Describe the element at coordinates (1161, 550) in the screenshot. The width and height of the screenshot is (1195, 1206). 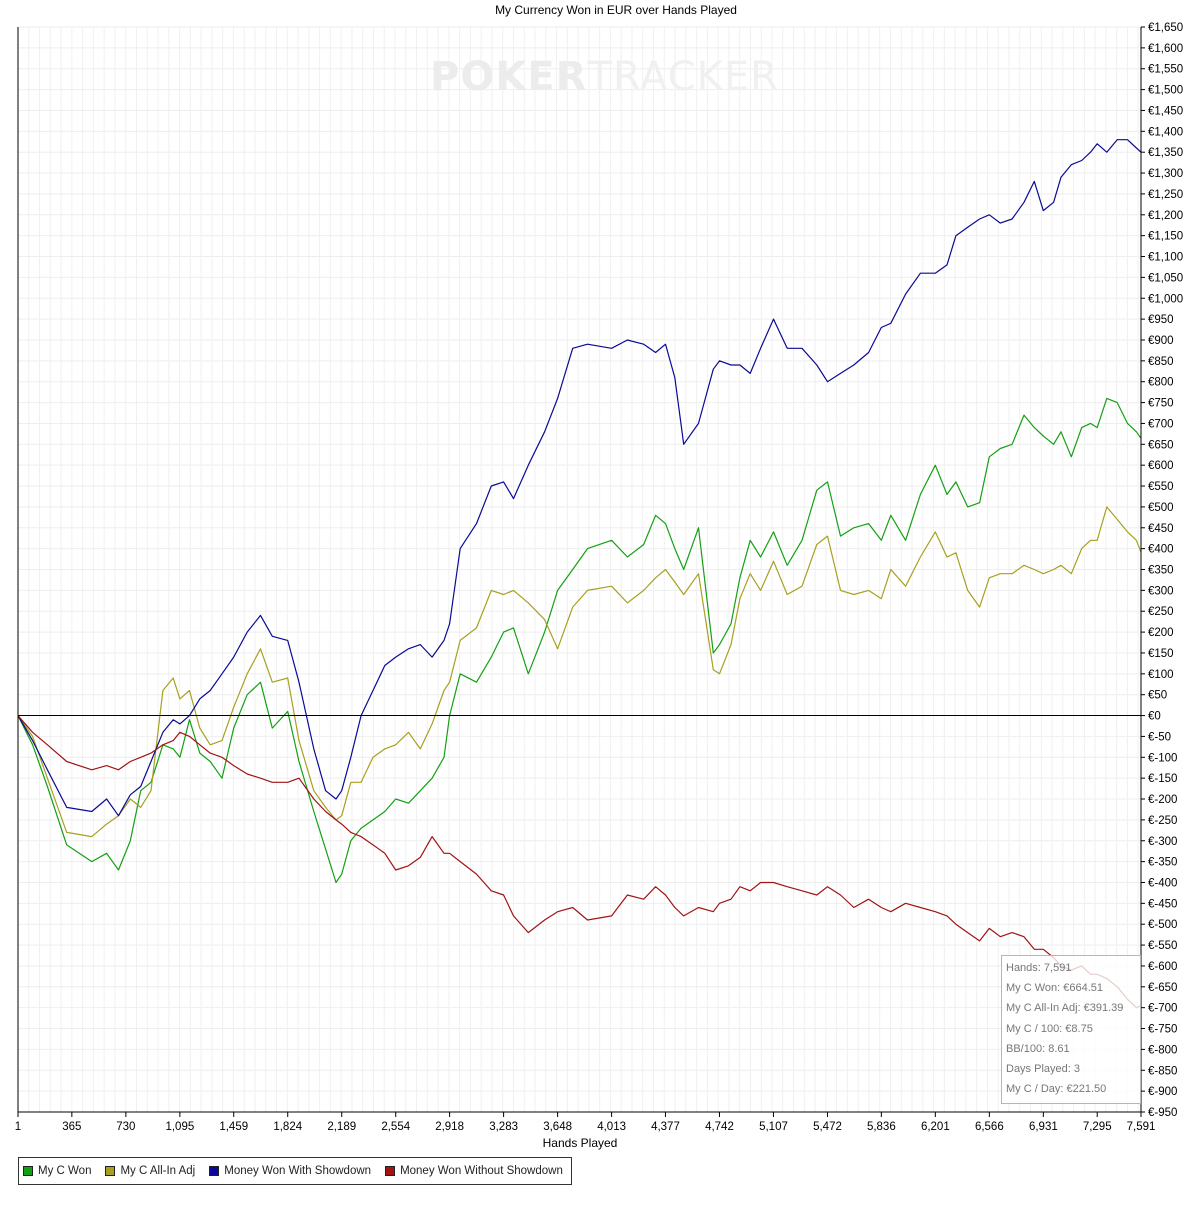
I see `y-tick-label: €400` at that location.